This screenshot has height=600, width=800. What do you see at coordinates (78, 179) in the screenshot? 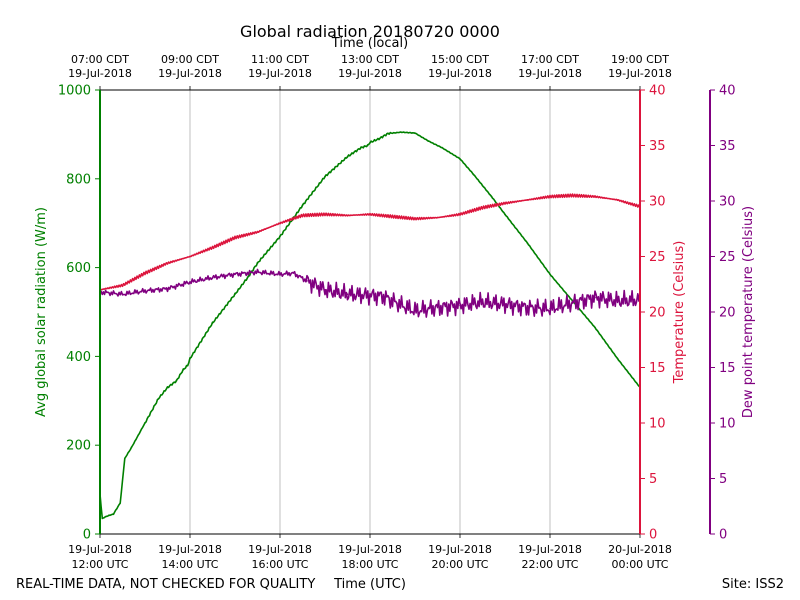
I see `radiation-tick-label: 800` at bounding box center [78, 179].